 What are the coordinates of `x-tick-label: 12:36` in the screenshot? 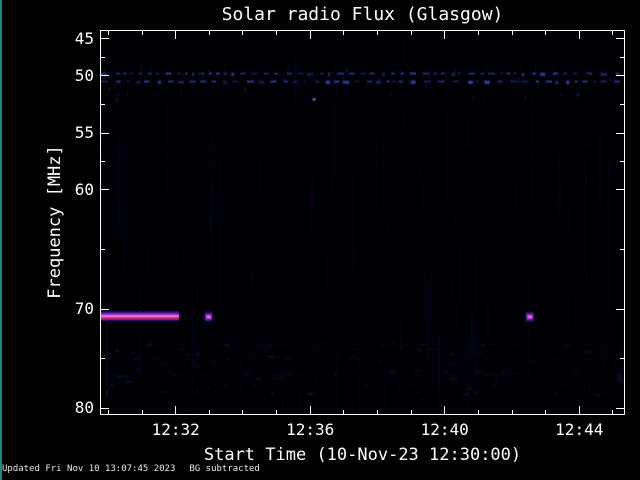 It's located at (310, 429).